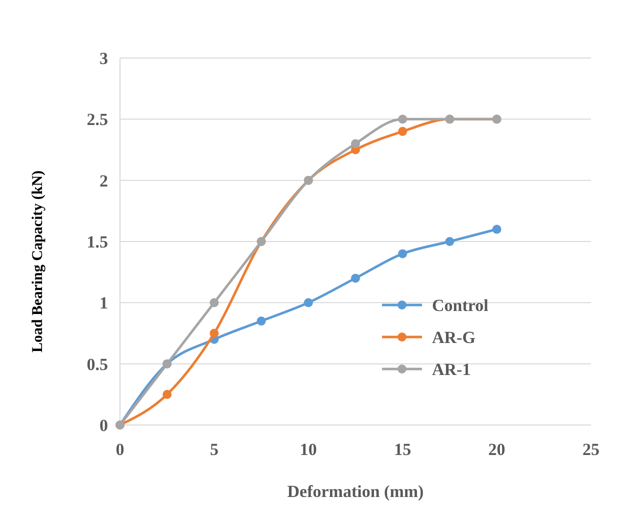 The image size is (624, 512). What do you see at coordinates (403, 449) in the screenshot?
I see `x-tick-label: 15` at bounding box center [403, 449].